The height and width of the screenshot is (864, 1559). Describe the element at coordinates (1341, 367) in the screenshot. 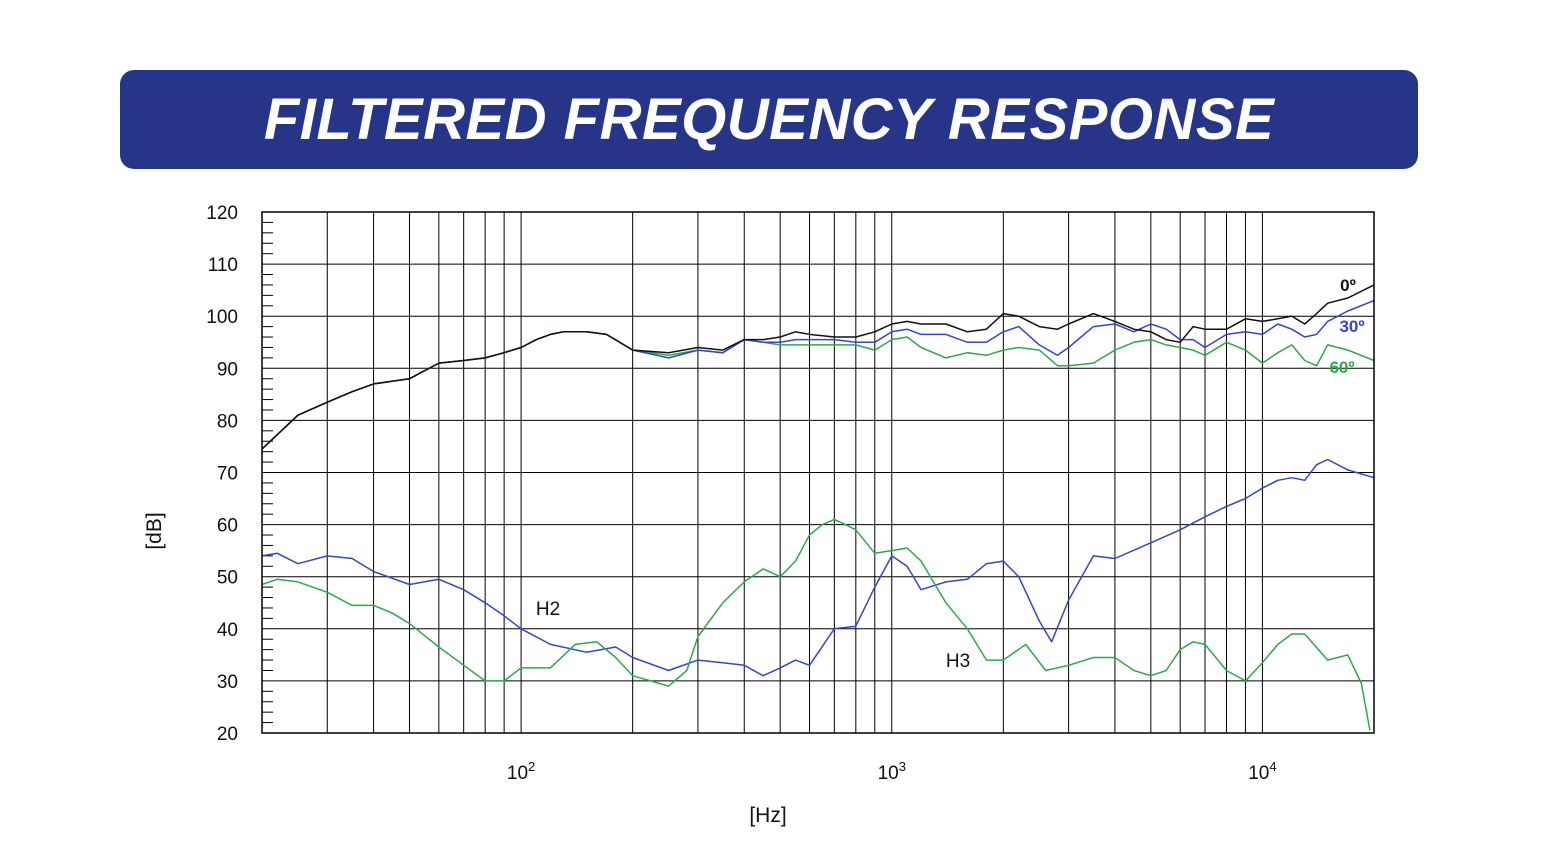

I see `legend-label-60: 60º` at that location.